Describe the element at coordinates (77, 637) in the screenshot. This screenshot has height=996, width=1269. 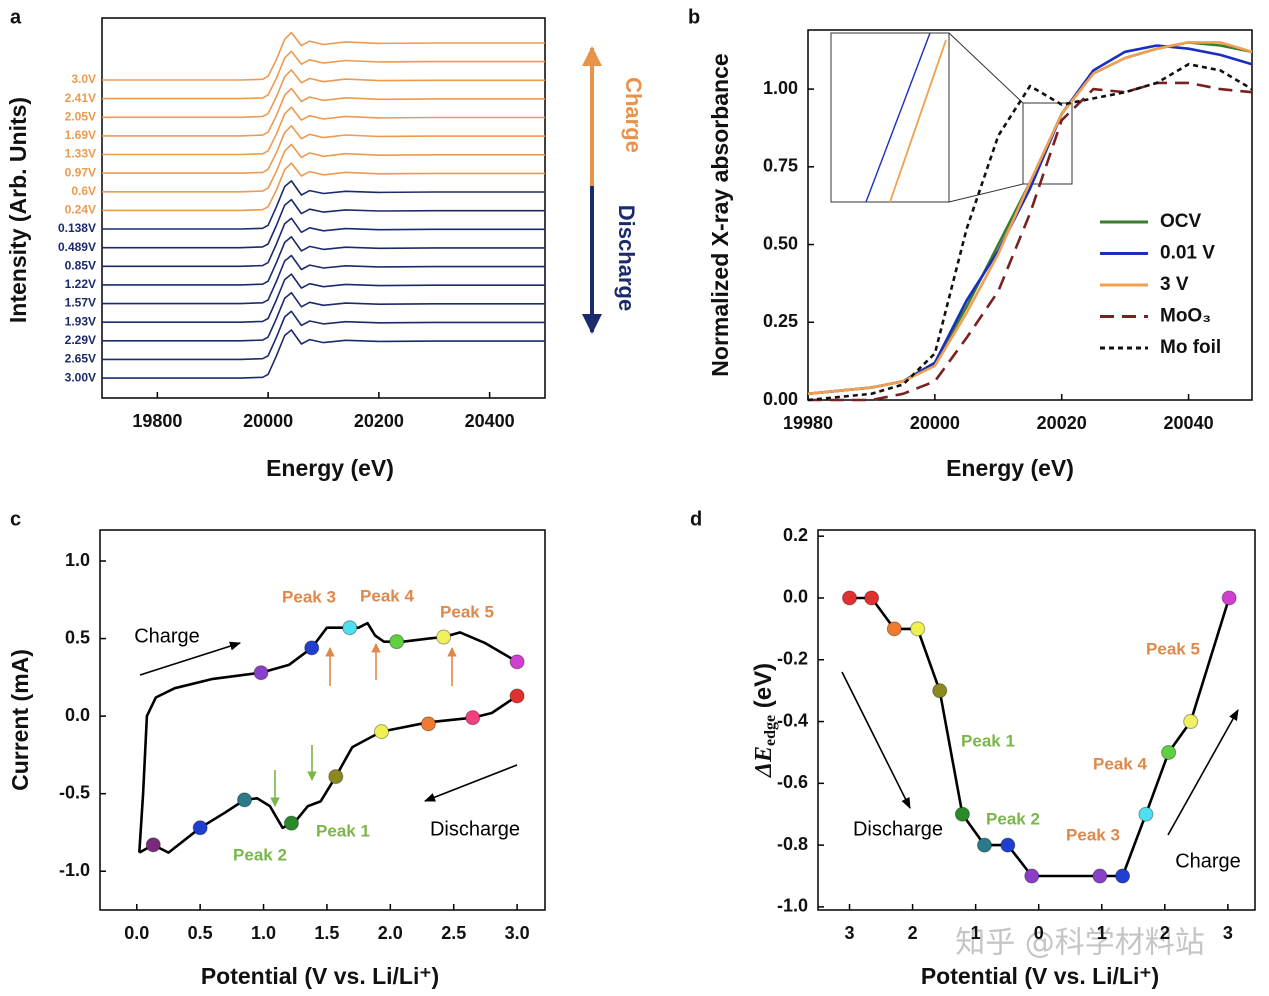
I see `y-tick-label: 0.5` at that location.